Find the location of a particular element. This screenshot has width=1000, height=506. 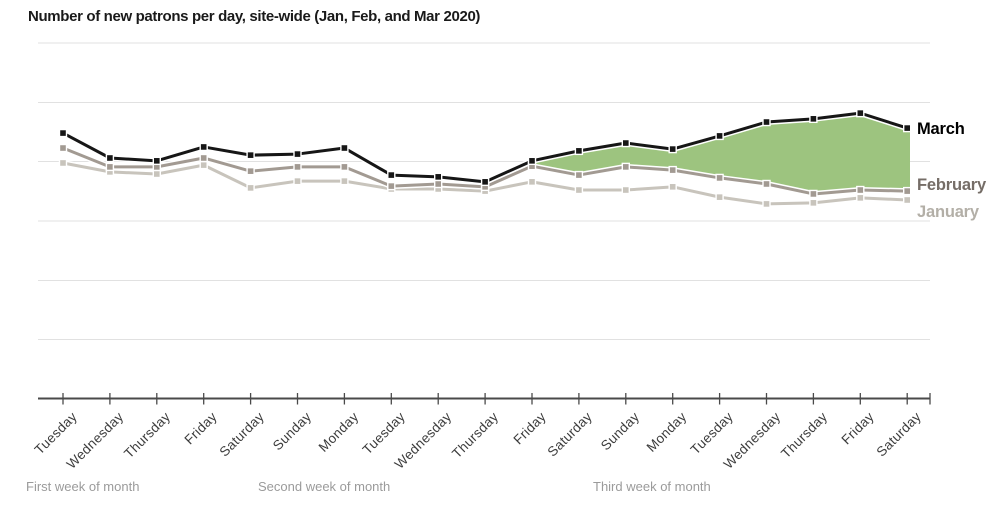

series-label-march: March is located at coordinates (941, 129).